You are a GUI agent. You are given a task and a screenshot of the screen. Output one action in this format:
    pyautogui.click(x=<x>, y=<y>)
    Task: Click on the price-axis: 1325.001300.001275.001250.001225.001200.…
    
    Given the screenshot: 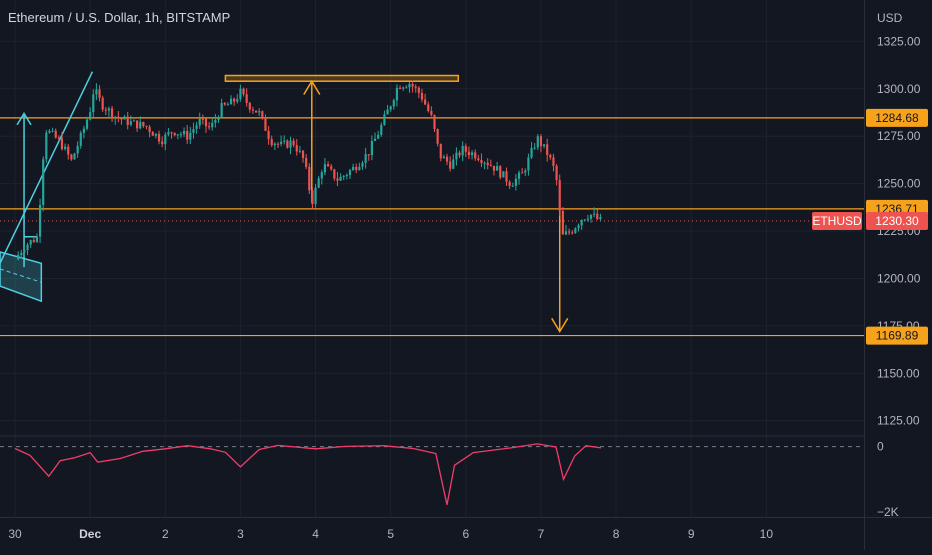 What is the action you would take?
    pyautogui.click(x=899, y=230)
    